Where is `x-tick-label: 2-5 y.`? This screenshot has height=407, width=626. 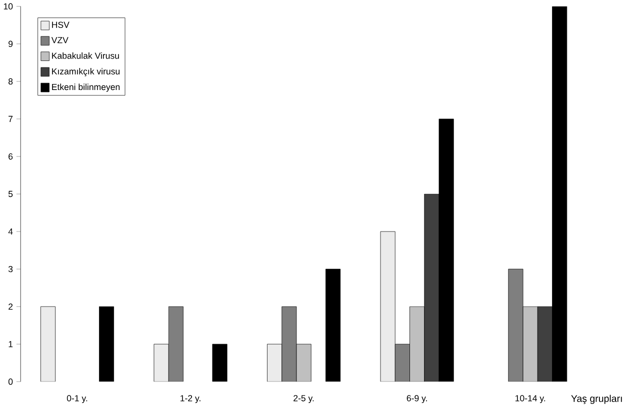 x-tick-label: 2-5 y. is located at coordinates (304, 398).